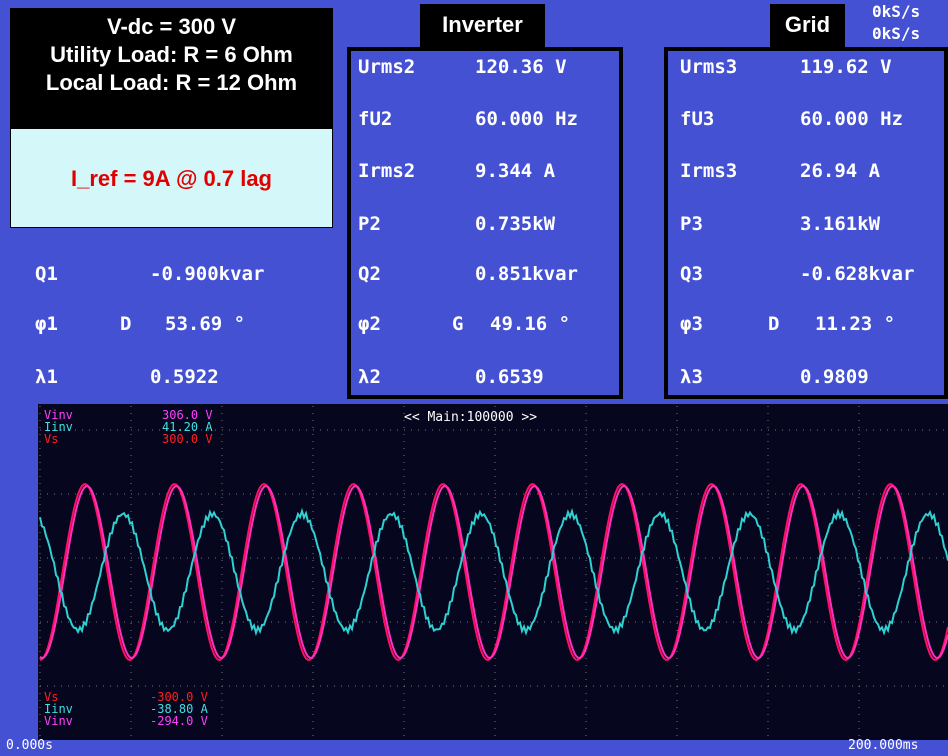  Describe the element at coordinates (179, 709) in the screenshot. I see `scope-value: -38.80 A` at that location.